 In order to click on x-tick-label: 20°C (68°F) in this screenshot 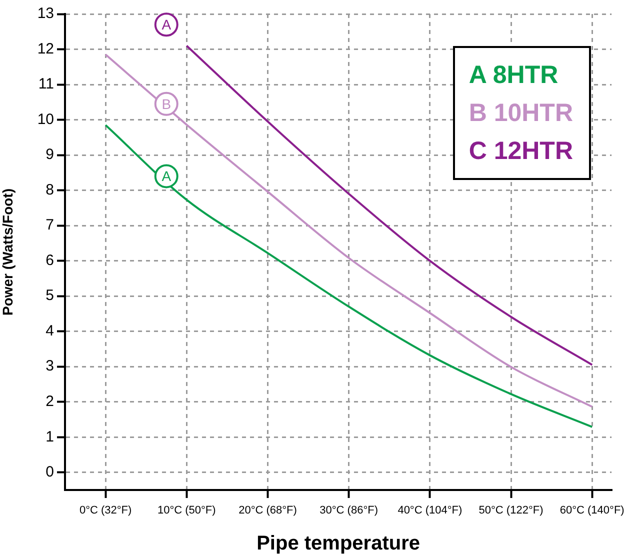, I will do `click(267, 510)`.